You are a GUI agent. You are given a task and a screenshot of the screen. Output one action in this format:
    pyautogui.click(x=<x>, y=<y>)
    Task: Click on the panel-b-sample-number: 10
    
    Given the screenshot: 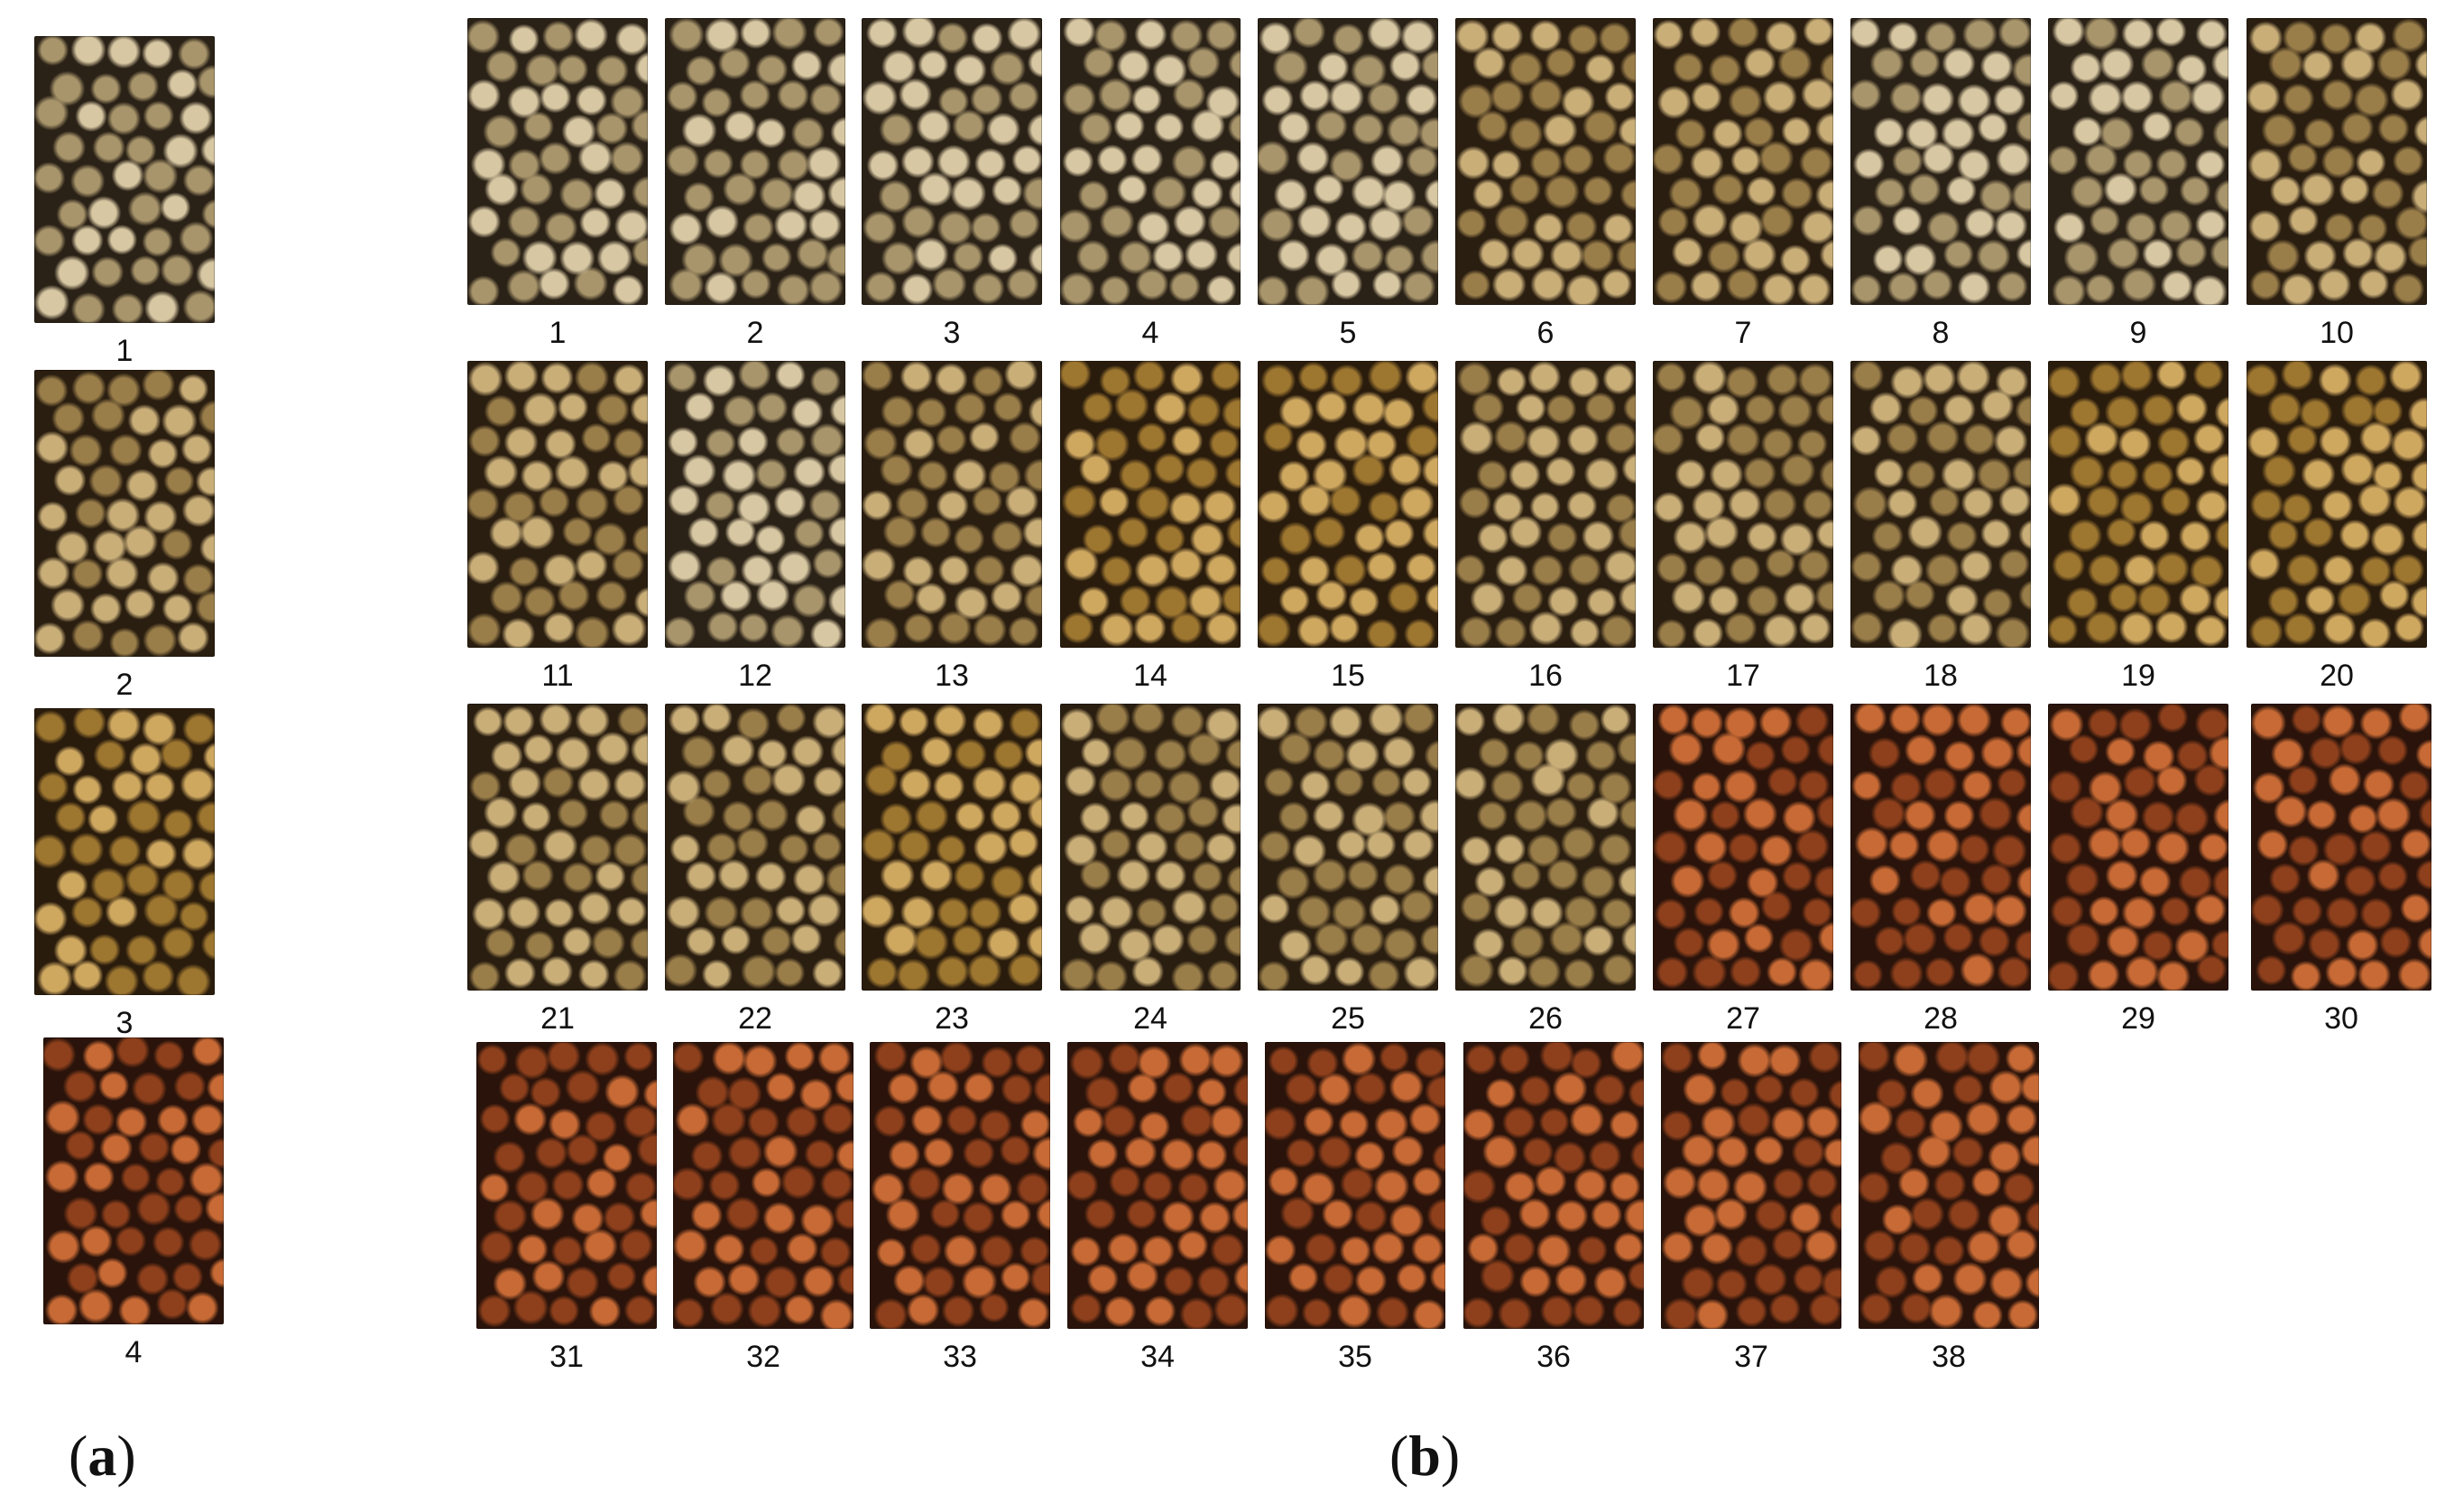 What is the action you would take?
    pyautogui.click(x=2337, y=333)
    